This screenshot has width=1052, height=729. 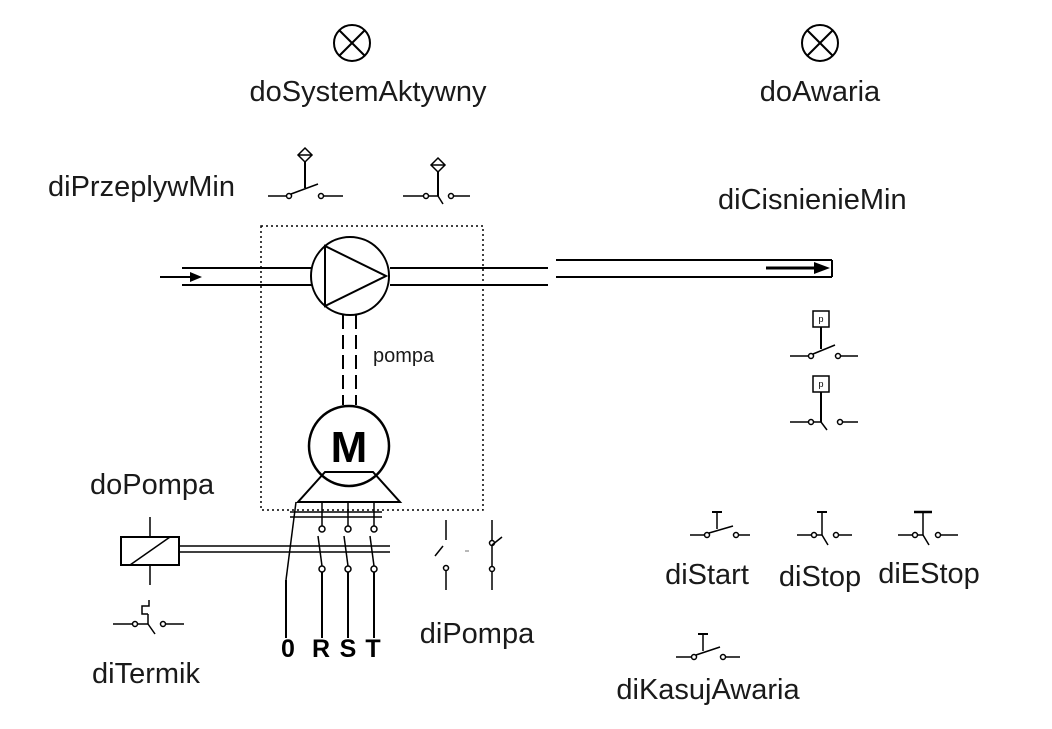 I want to click on label-di-estop: diEStop, so click(x=929, y=574).